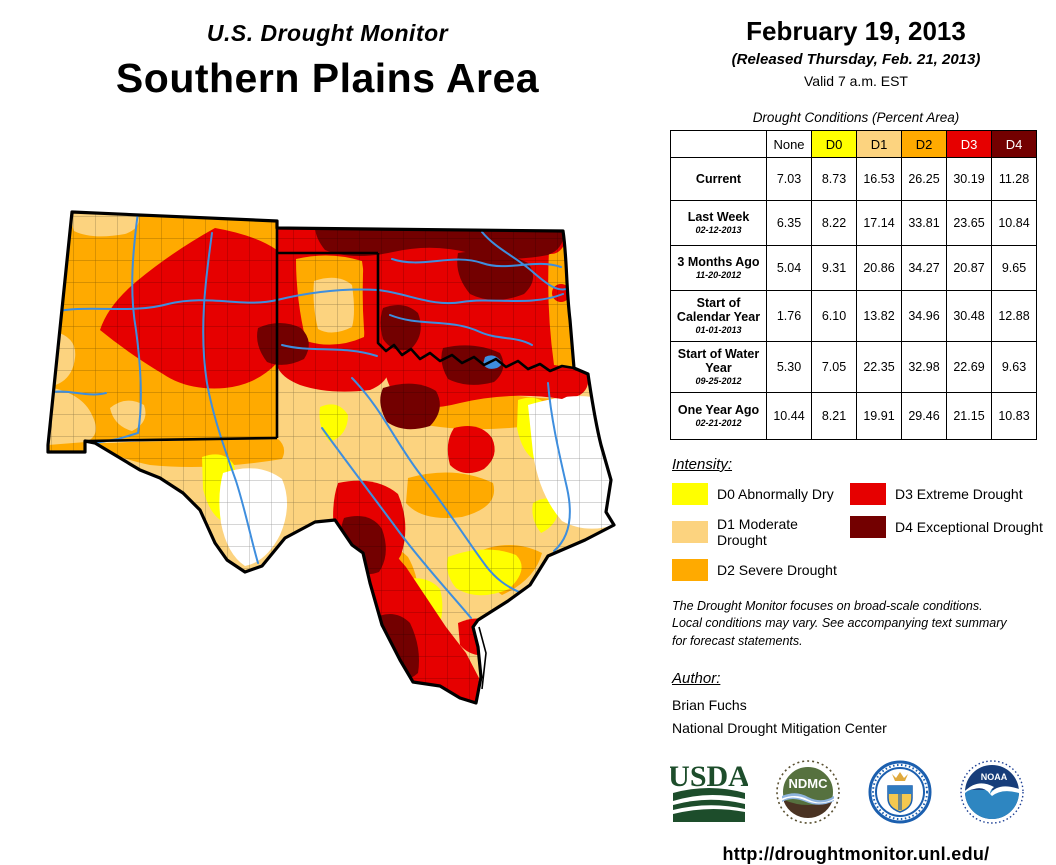  What do you see at coordinates (1014, 416) in the screenshot?
I see `cell-value: 10.83` at bounding box center [1014, 416].